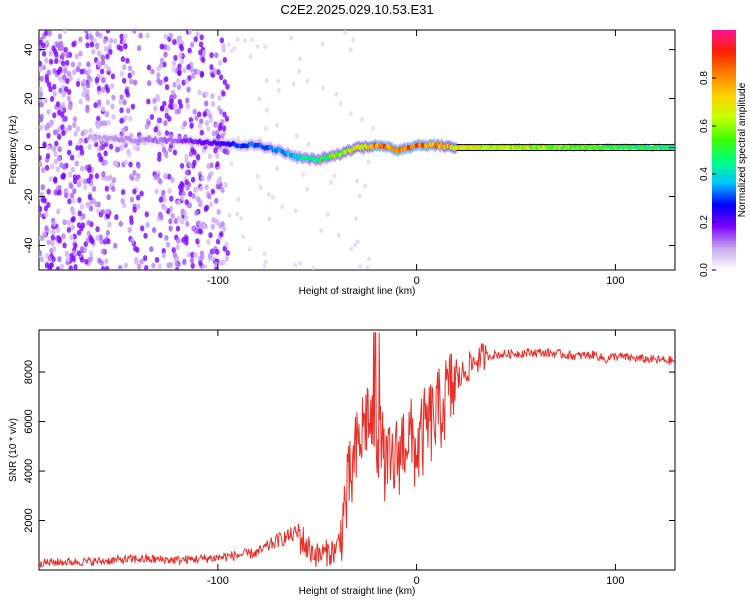  Describe the element at coordinates (417, 581) in the screenshot. I see `x-tick-label: 0` at that location.